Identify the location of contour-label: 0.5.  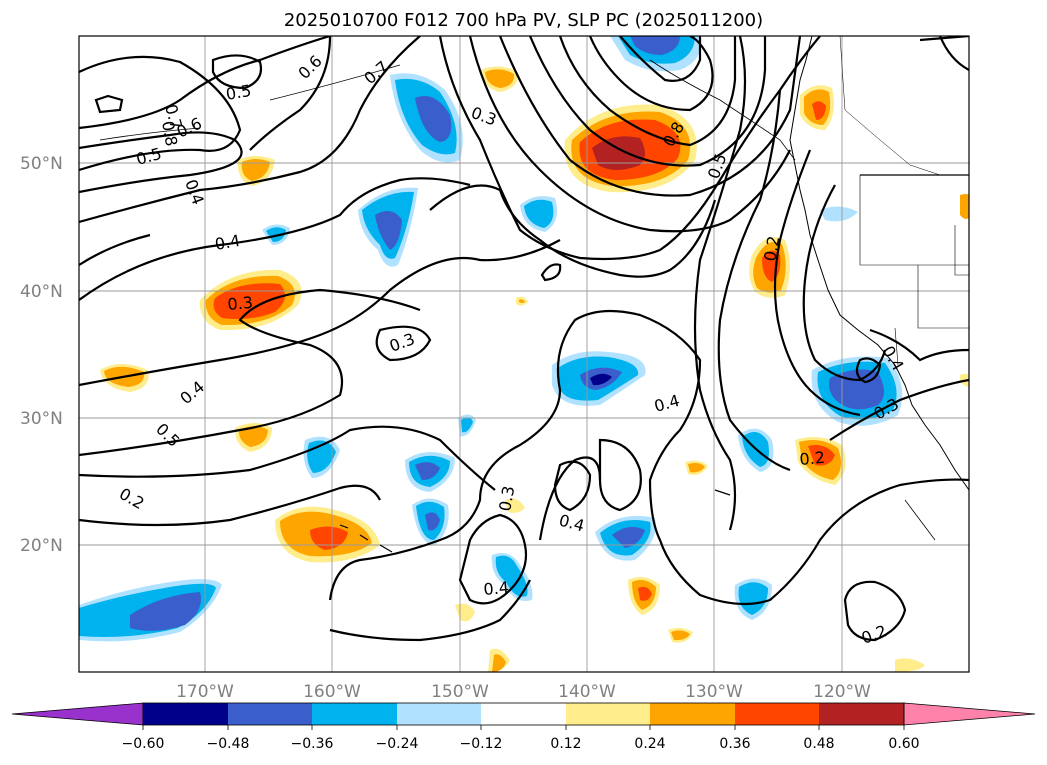
(238, 92).